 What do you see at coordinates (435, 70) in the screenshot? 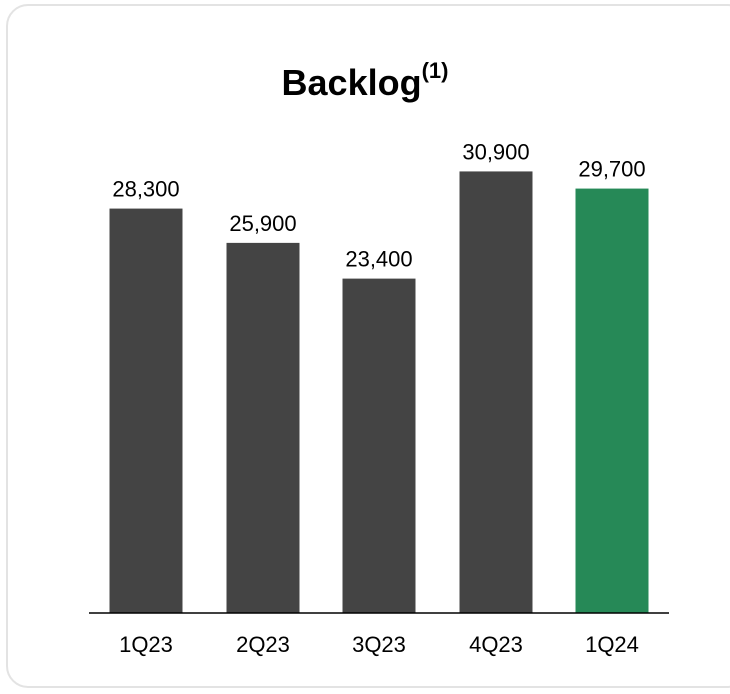
I see `chart-title-footnote: (1)` at bounding box center [435, 70].